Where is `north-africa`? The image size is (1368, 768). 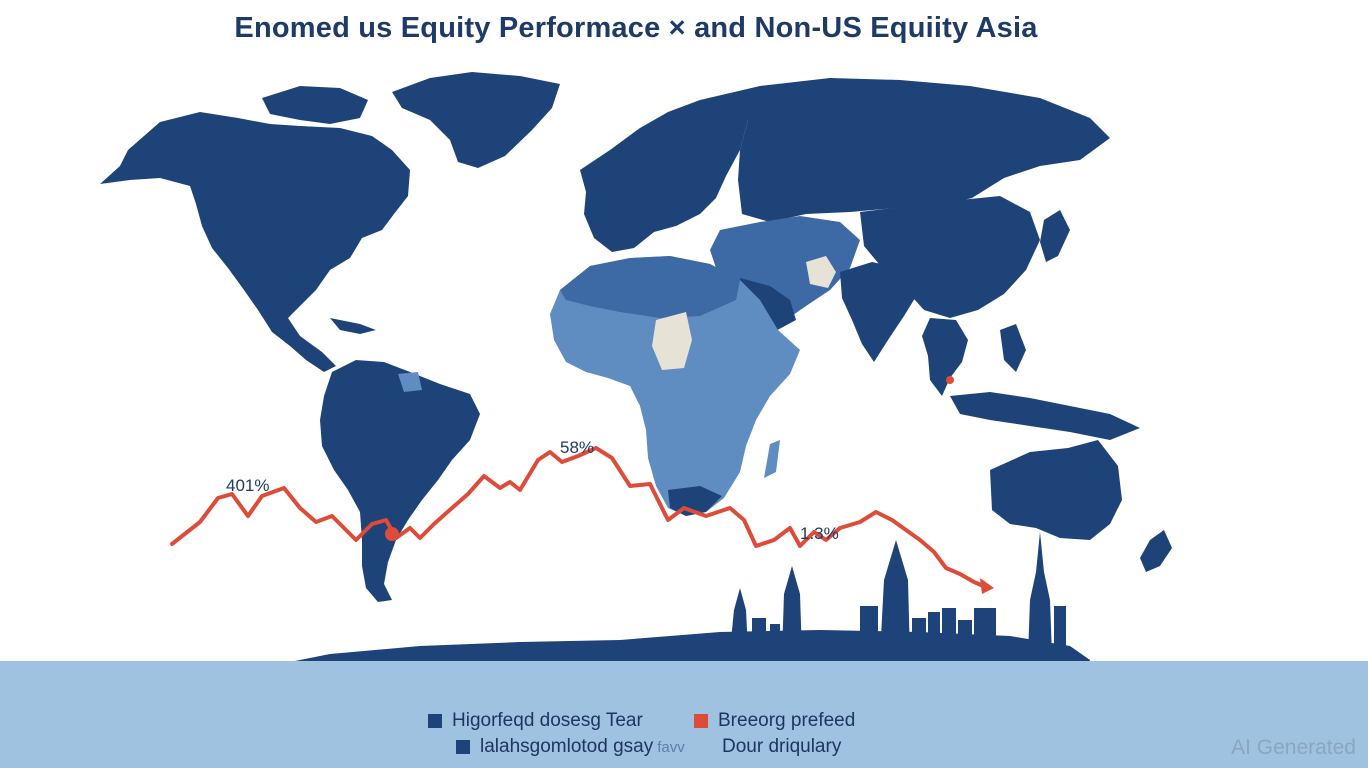 north-africa is located at coordinates (650, 287).